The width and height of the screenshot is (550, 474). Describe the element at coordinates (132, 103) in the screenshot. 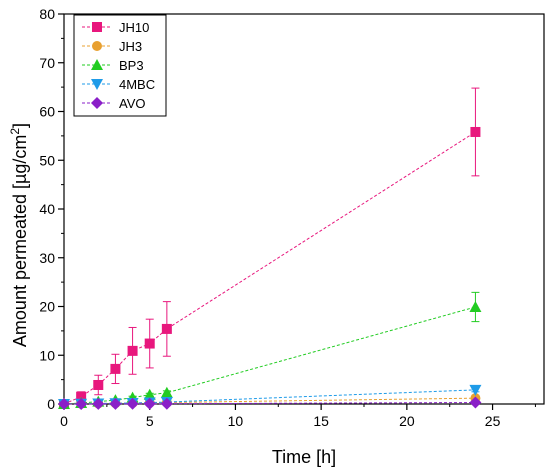

I see `legend-label-avo: AVO` at that location.